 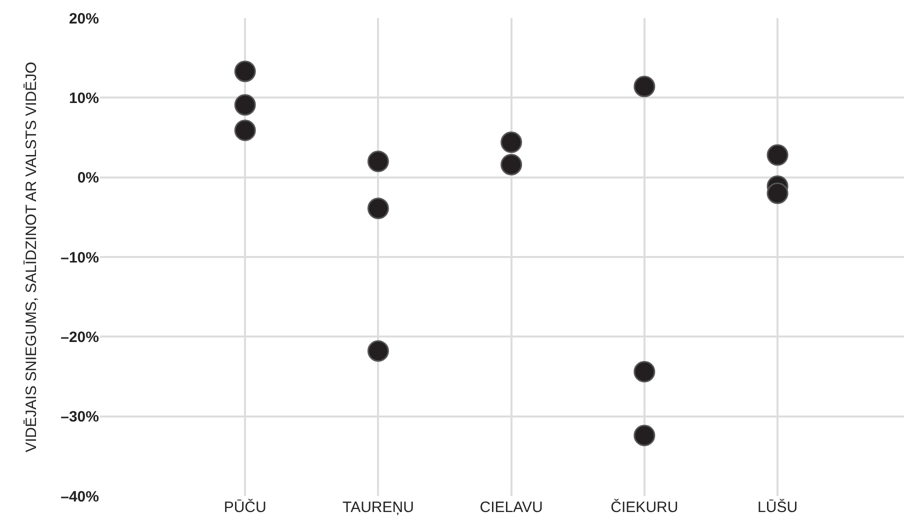 I want to click on x-tick-label: CIELAVU, so click(x=511, y=507).